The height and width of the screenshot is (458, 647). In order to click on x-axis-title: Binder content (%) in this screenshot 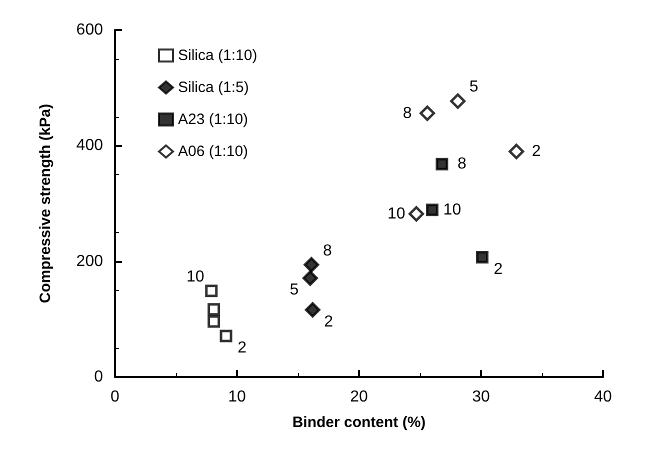, I will do `click(359, 422)`.